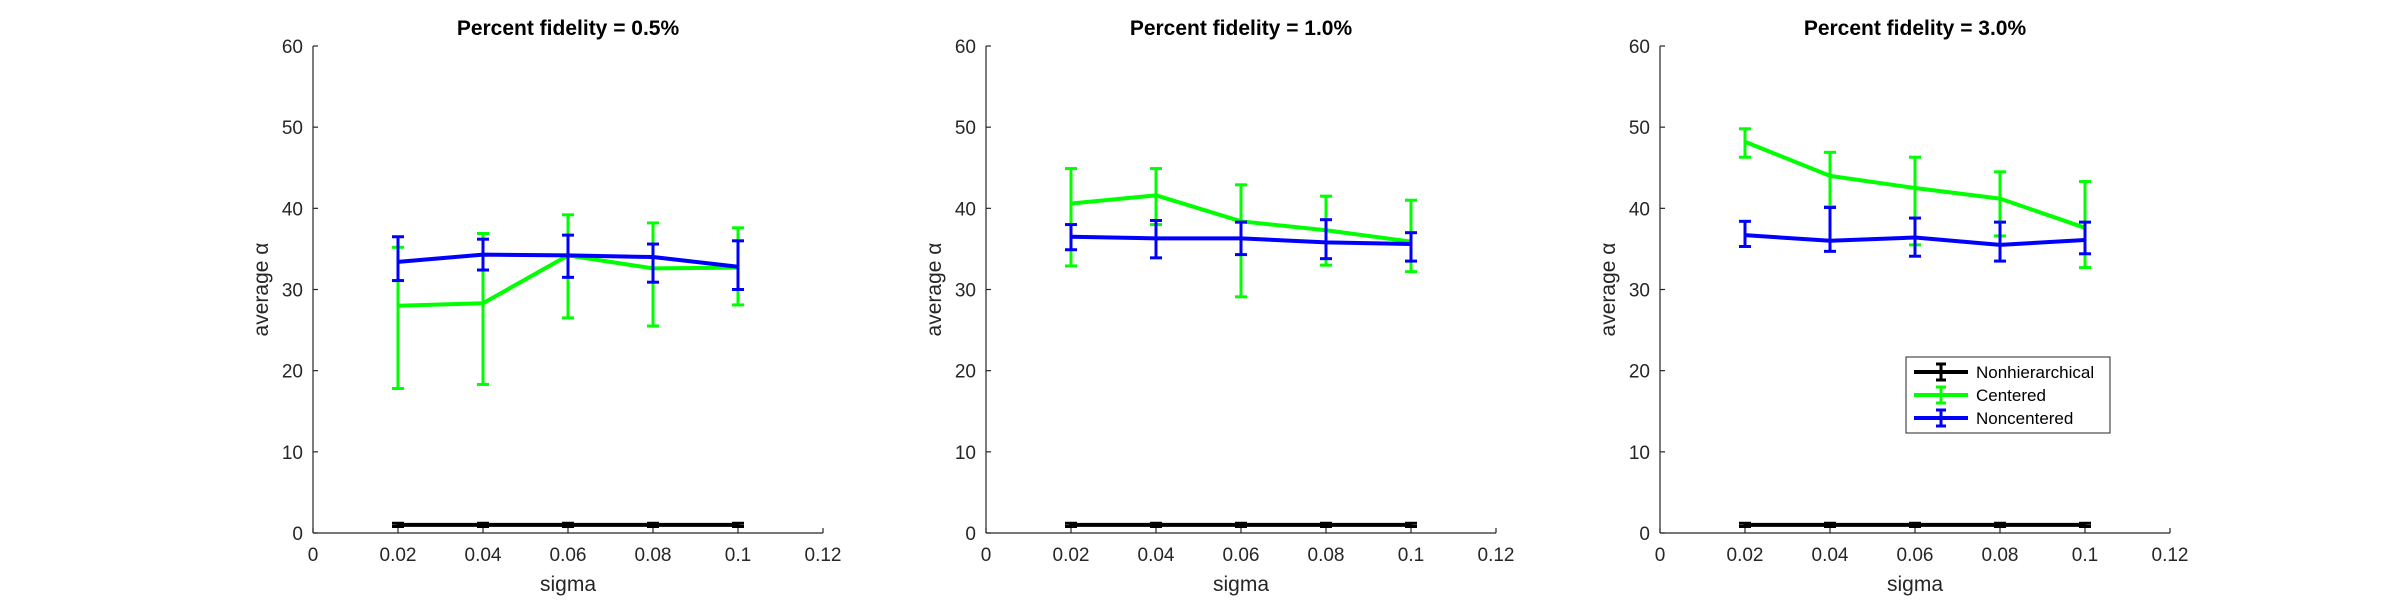  I want to click on legend-item-centered: Centered, so click(1980, 395).